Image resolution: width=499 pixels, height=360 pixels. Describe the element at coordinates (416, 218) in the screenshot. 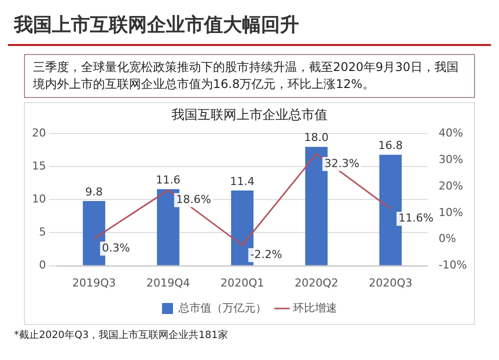

I see `data-label: 11.6%` at that location.